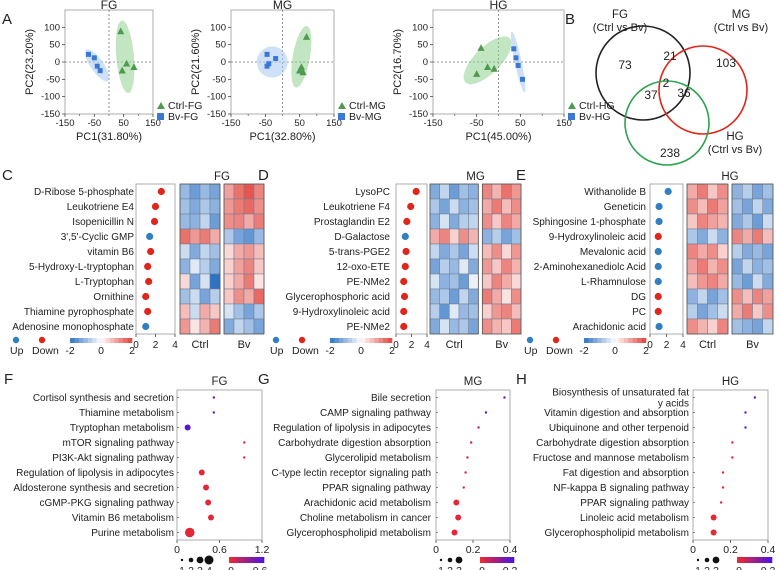 This screenshot has width=779, height=570. I want to click on x-tick-label: 50, so click(299, 123).